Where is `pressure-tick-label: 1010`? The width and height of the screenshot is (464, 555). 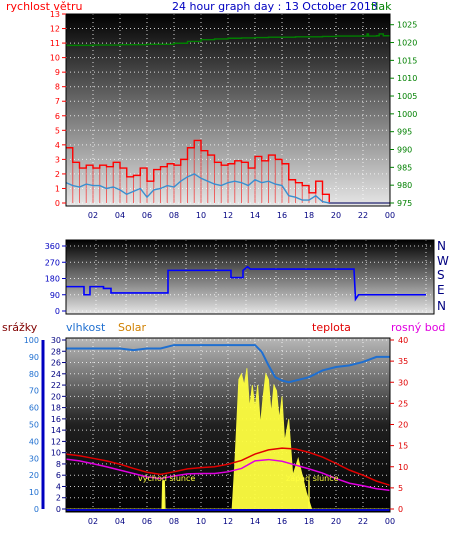 pressure-tick-label: 1010 is located at coordinates (407, 78).